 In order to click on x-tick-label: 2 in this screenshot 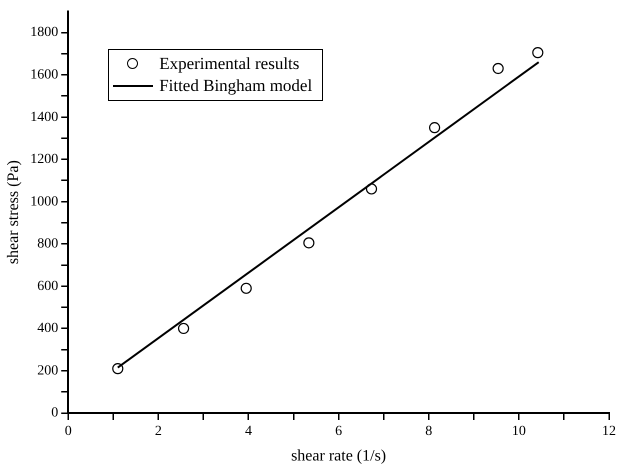, I will do `click(158, 432)`.